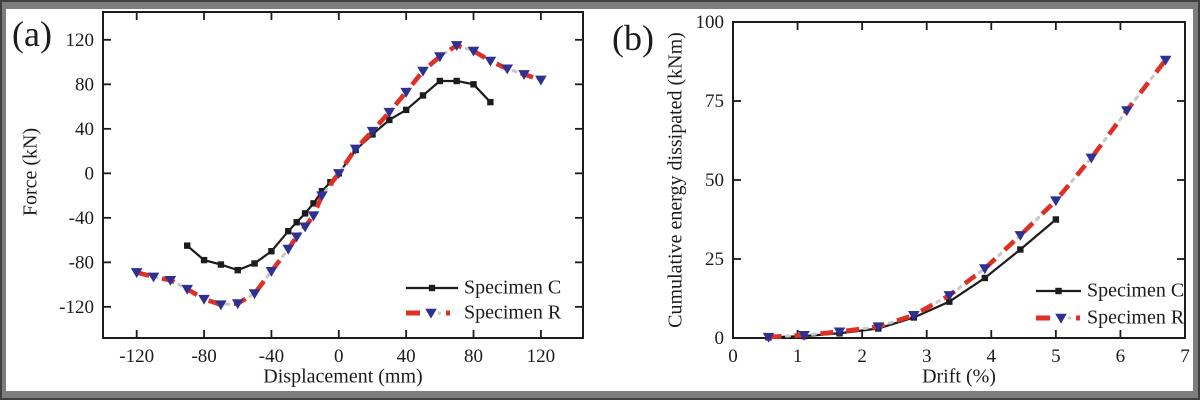  I want to click on chart-b-legend-sample-specimen-r, so click(1058, 318).